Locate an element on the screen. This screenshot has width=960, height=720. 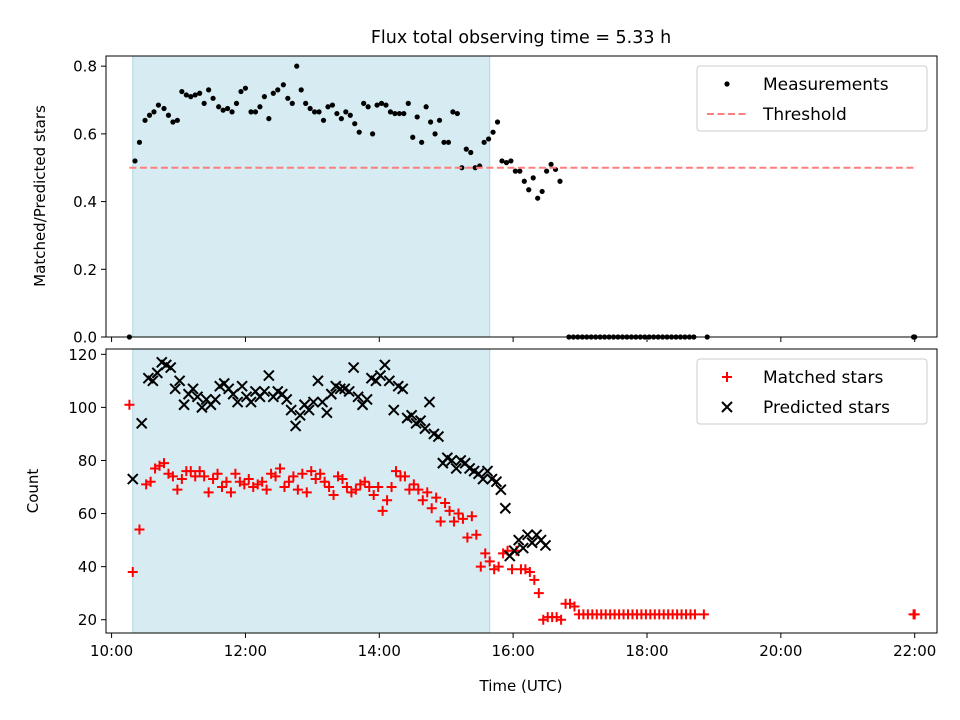
y-tick-label: 0.6 is located at coordinates (85, 134).